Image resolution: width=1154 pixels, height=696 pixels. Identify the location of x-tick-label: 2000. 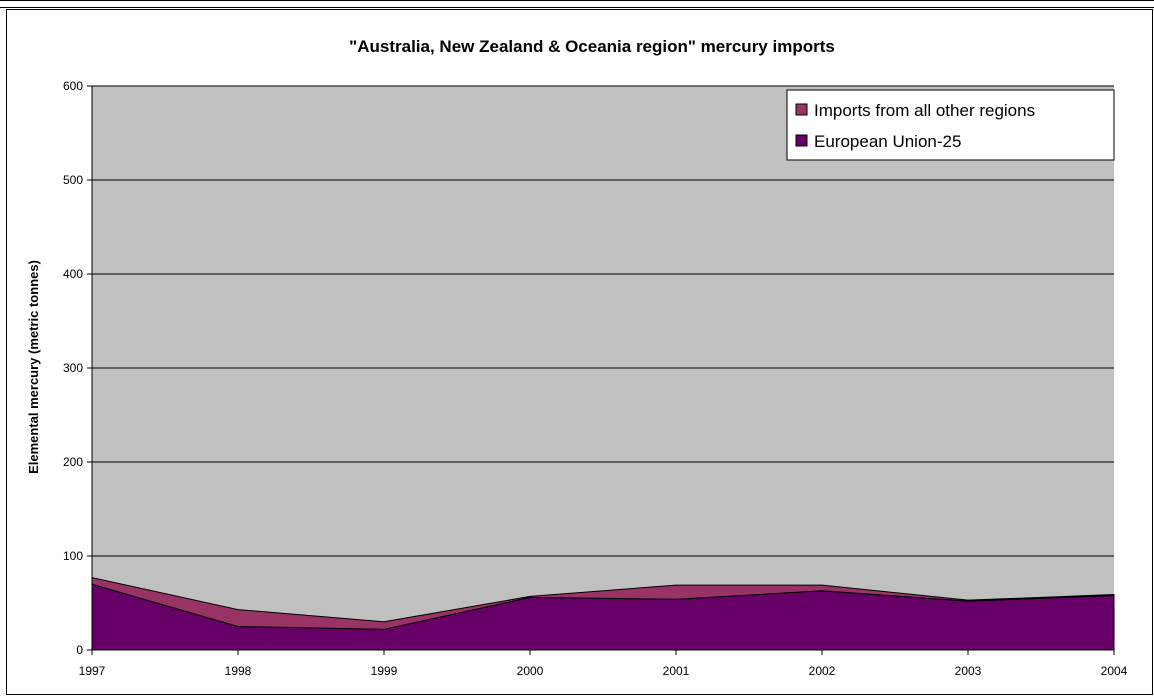
(530, 671).